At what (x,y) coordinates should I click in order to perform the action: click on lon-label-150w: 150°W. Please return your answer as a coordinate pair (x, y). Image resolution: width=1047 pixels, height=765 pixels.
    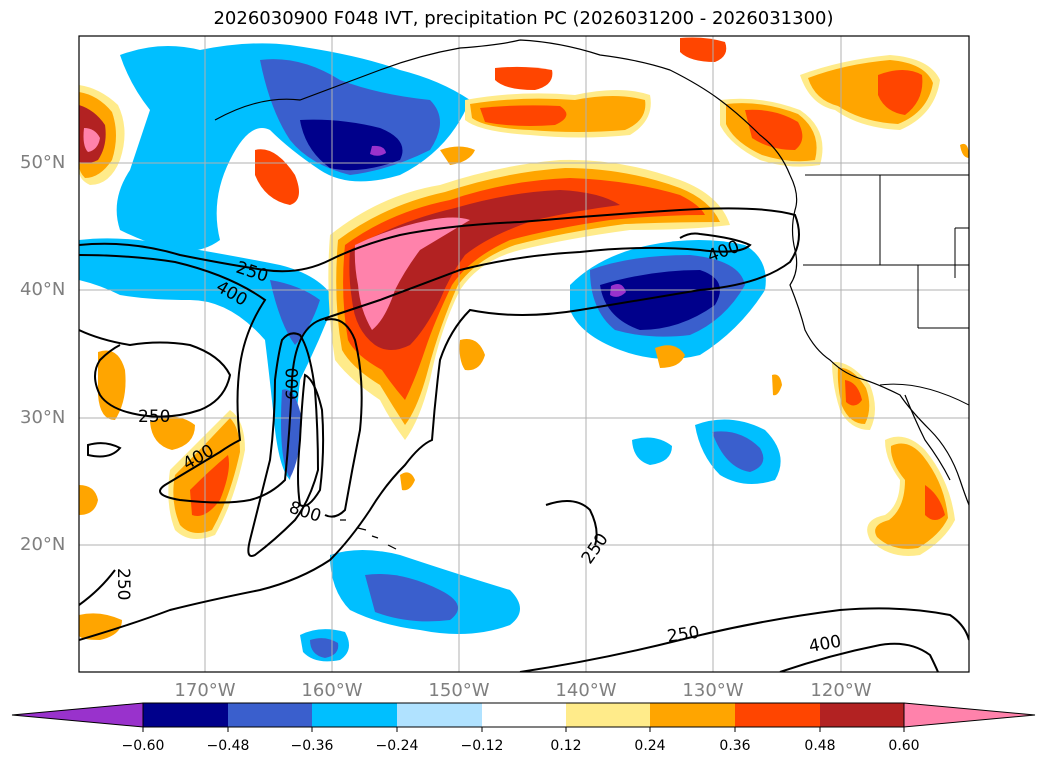
    Looking at the image, I should click on (459, 690).